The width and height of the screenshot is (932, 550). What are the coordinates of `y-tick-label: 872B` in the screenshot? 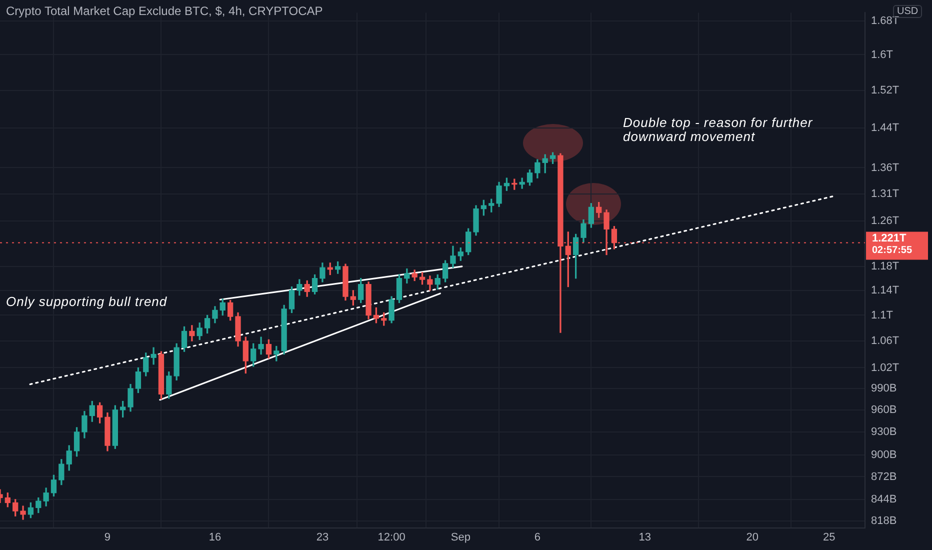 It's located at (884, 476).